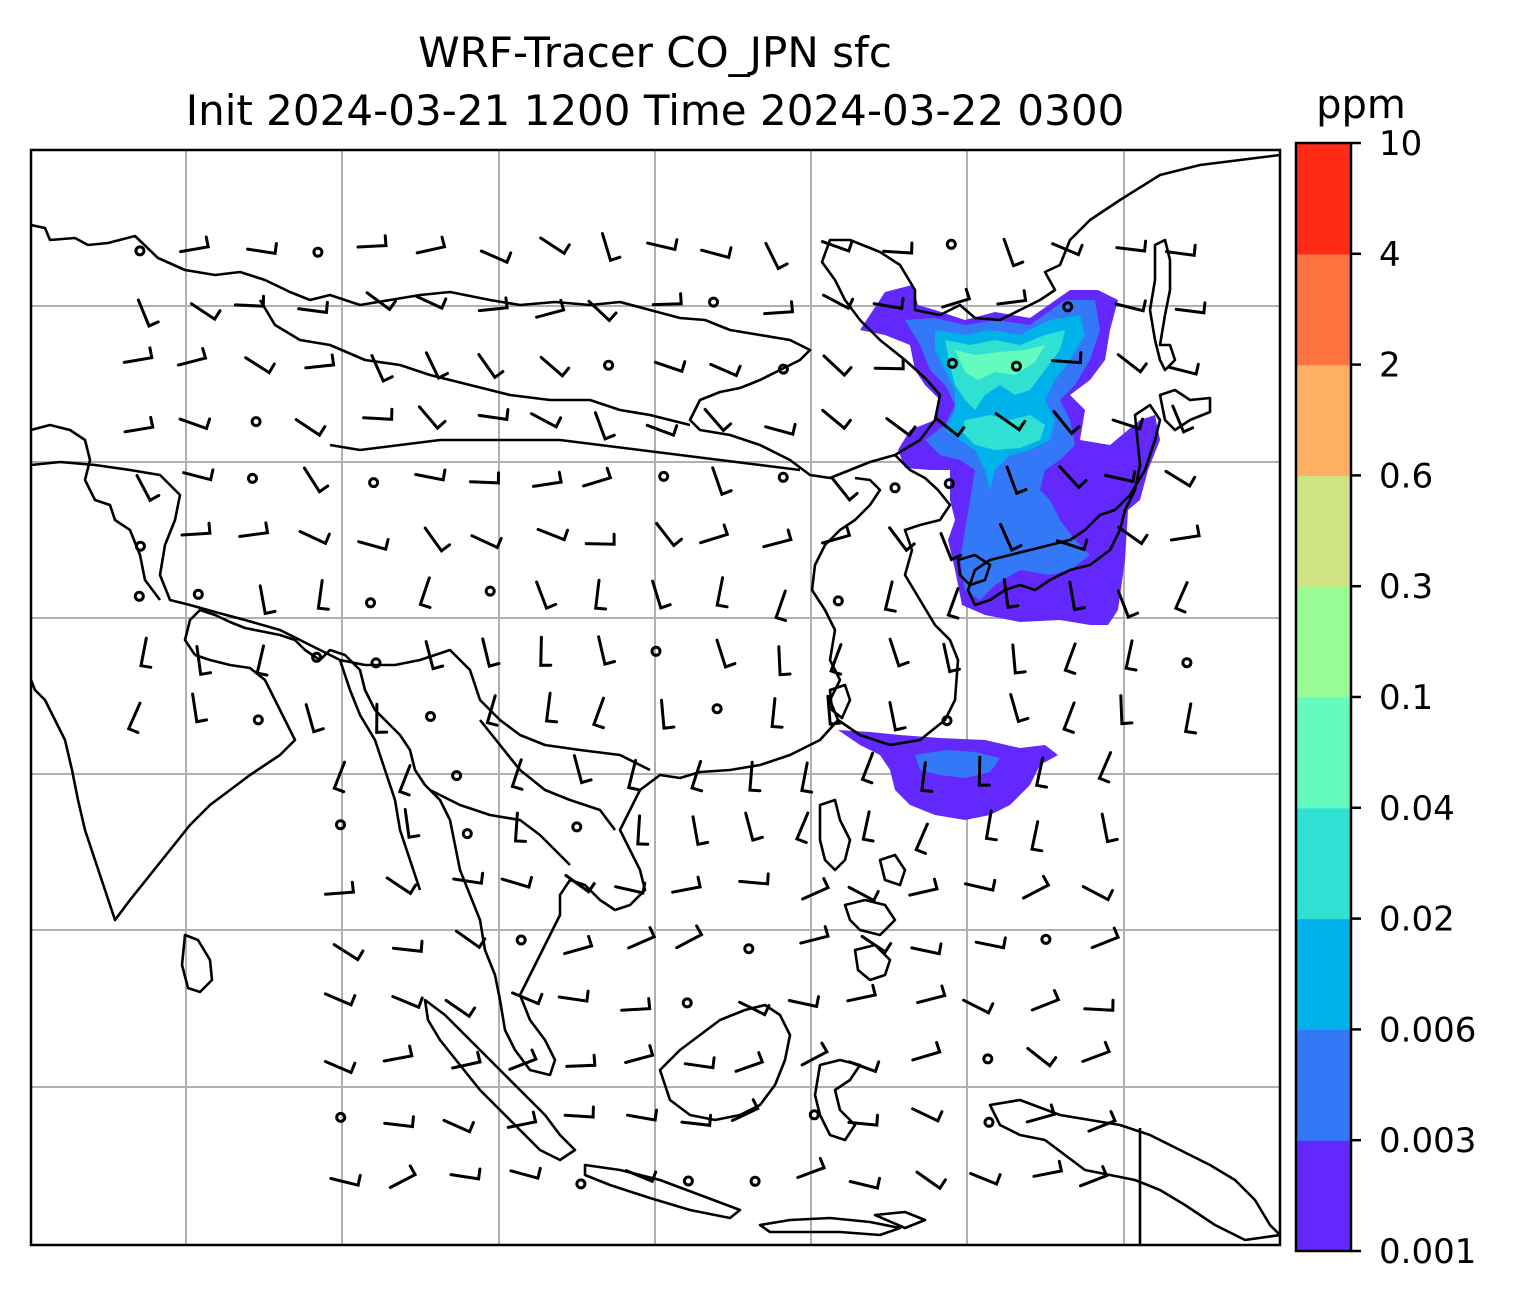 The height and width of the screenshot is (1306, 1528). What do you see at coordinates (999, 552) in the screenshot?
I see `co-tracer-field` at bounding box center [999, 552].